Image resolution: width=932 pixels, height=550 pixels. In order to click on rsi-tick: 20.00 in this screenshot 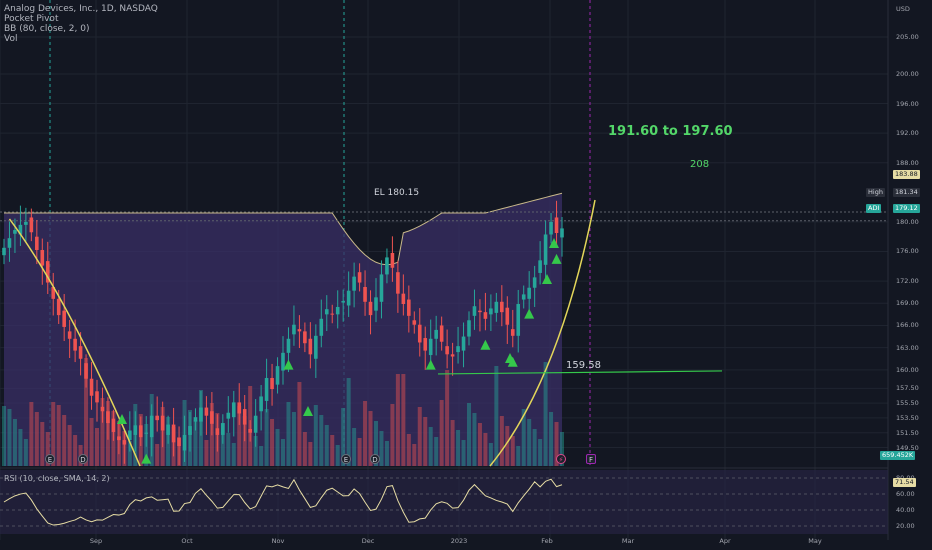, I will do `click(905, 526)`.